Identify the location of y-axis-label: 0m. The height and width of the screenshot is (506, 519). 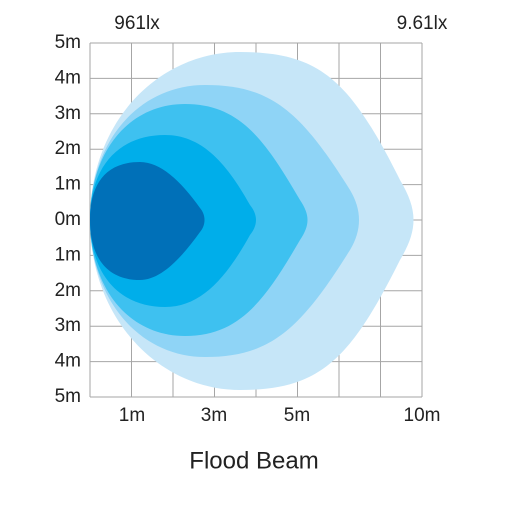
(68, 219).